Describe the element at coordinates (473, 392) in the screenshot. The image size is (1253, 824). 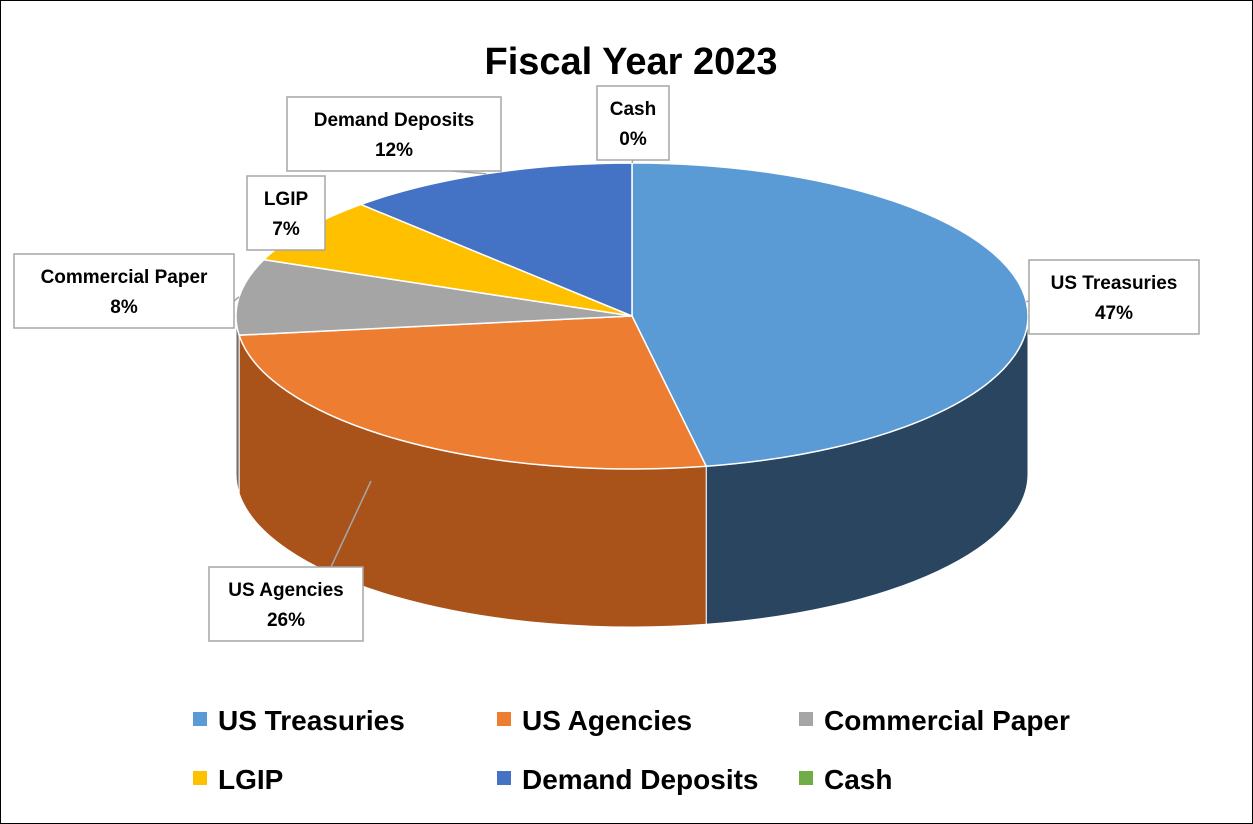
I see `pie-slice-us-agencies` at that location.